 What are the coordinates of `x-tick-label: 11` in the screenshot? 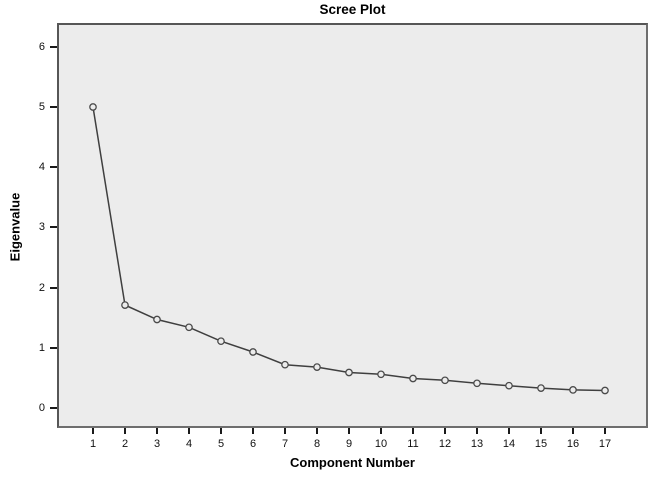 It's located at (413, 444).